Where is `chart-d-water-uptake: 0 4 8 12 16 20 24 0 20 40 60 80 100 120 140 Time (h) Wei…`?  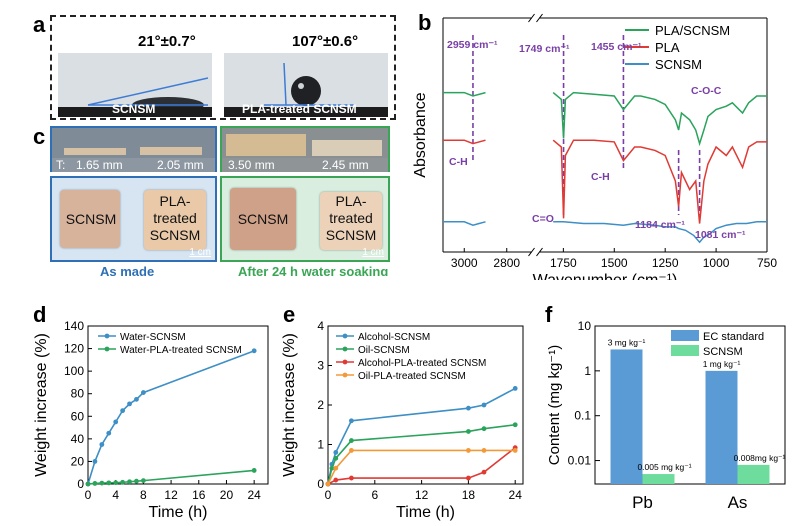 chart-d-water-uptake: 0 4 8 12 16 20 24 0 20 40 60 80 100 120 140 Time (h) Wei… is located at coordinates (151, 420).